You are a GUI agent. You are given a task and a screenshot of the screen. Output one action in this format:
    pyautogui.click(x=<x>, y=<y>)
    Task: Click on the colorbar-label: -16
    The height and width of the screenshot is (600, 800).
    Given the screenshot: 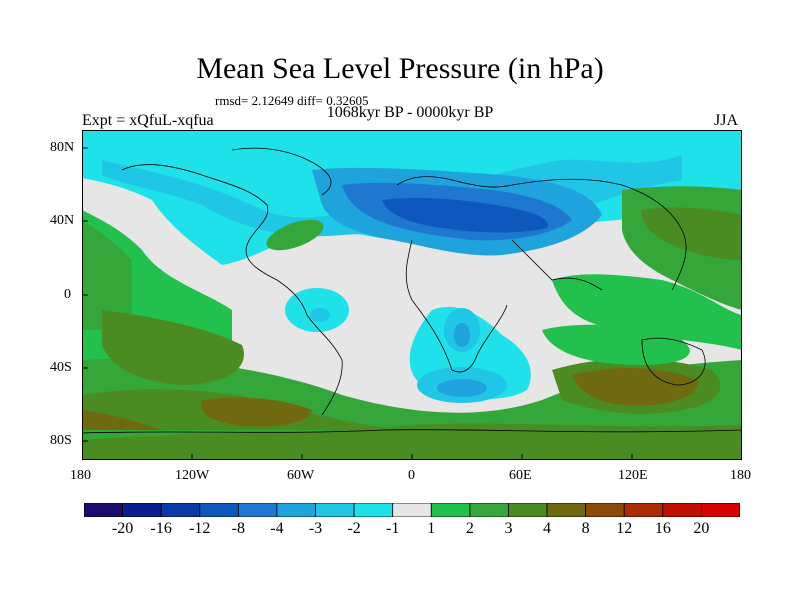 What is the action you would take?
    pyautogui.click(x=161, y=528)
    